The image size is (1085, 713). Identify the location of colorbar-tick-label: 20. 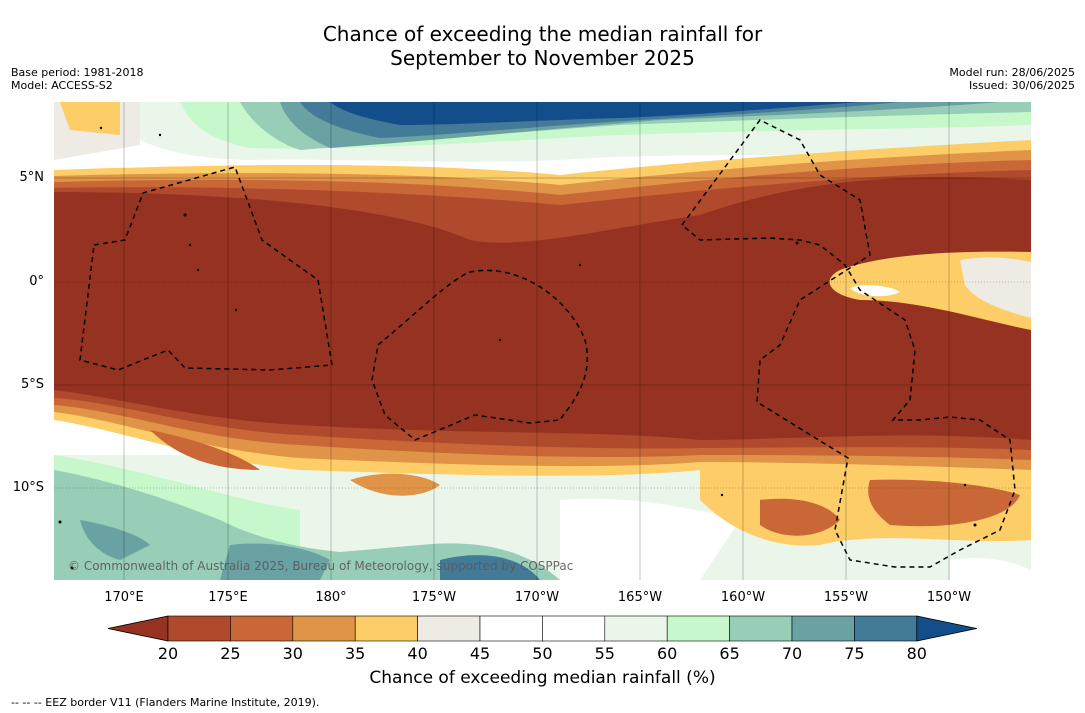
(168, 653).